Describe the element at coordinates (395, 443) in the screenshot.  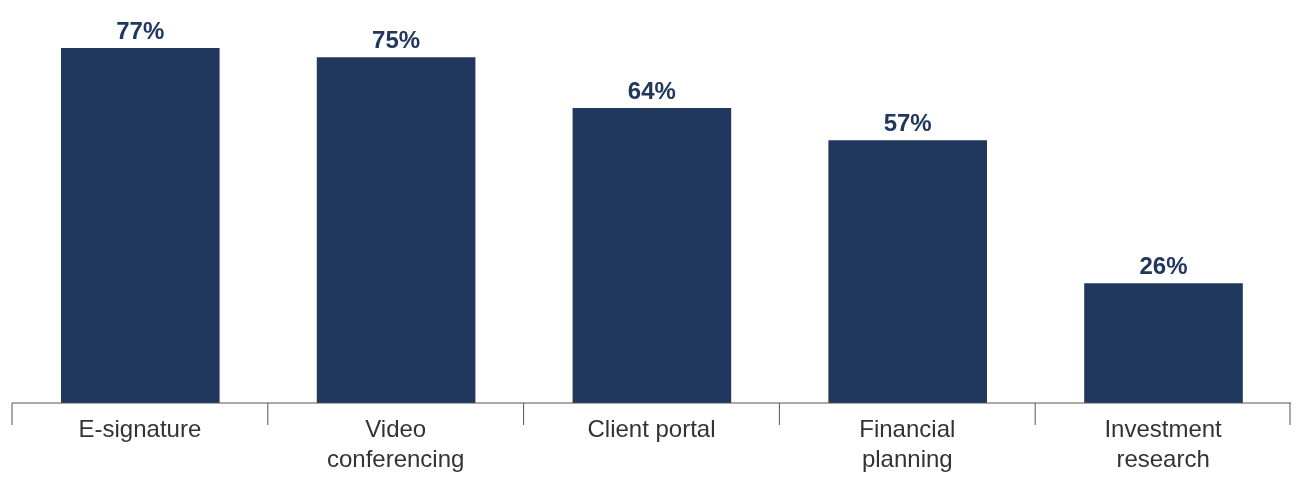
I see `x-tick-label: Video conferencing` at that location.